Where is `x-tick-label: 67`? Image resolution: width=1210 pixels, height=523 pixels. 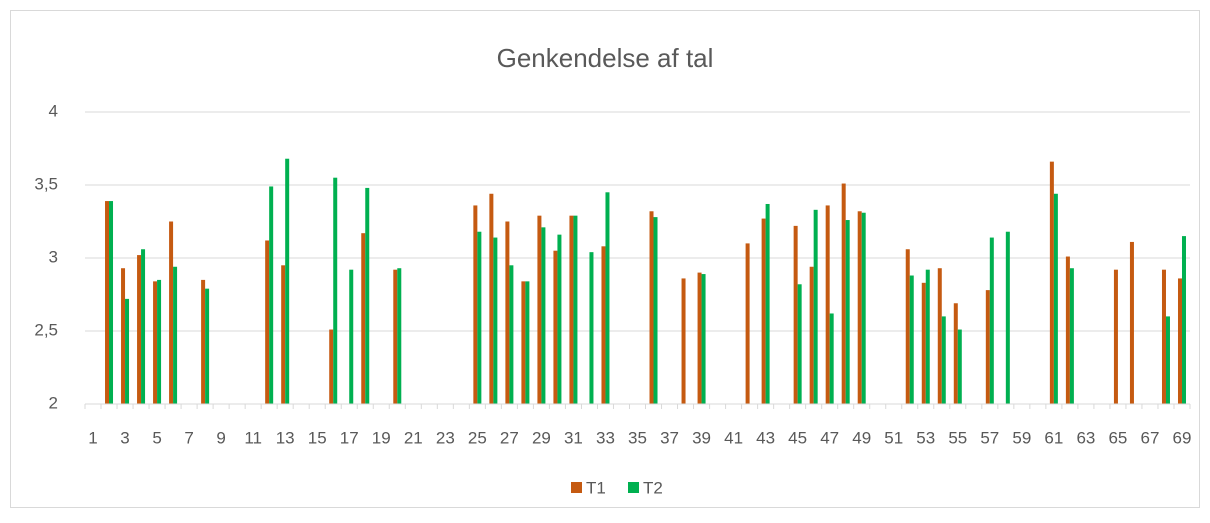 x-tick-label: 67 is located at coordinates (1150, 437).